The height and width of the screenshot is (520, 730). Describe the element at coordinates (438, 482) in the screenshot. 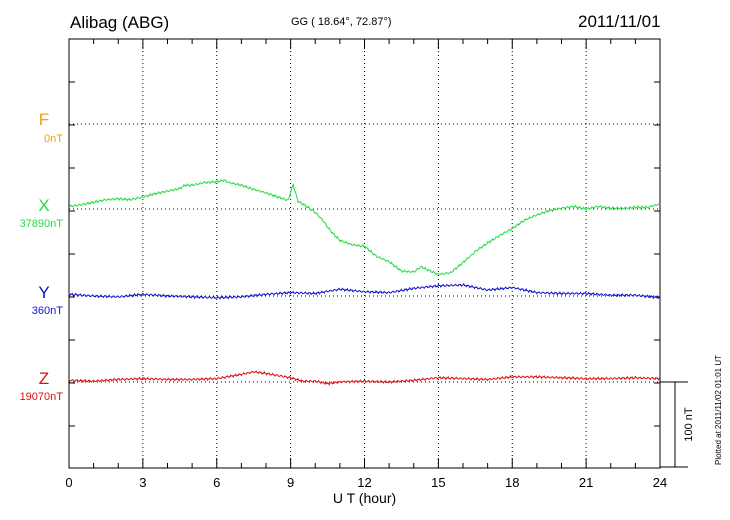

I see `x-tick-label: 15` at that location.